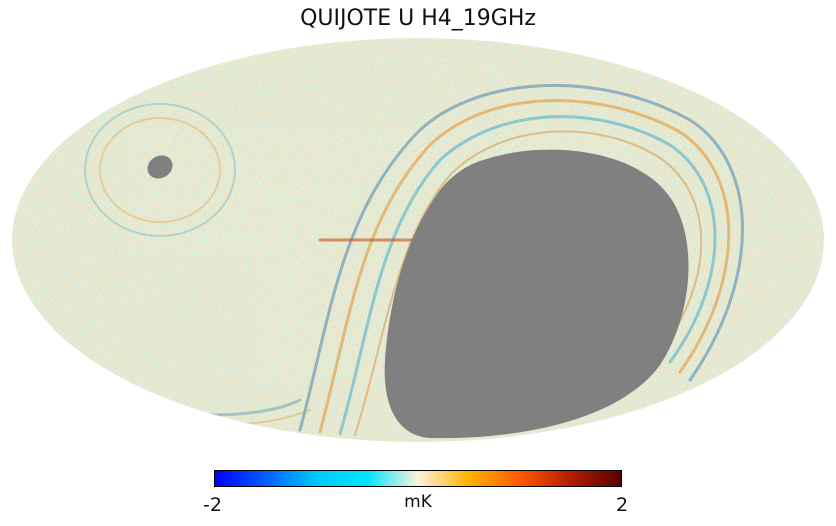  Describe the element at coordinates (212, 505) in the screenshot. I see `colorbar-min-label: -2` at that location.